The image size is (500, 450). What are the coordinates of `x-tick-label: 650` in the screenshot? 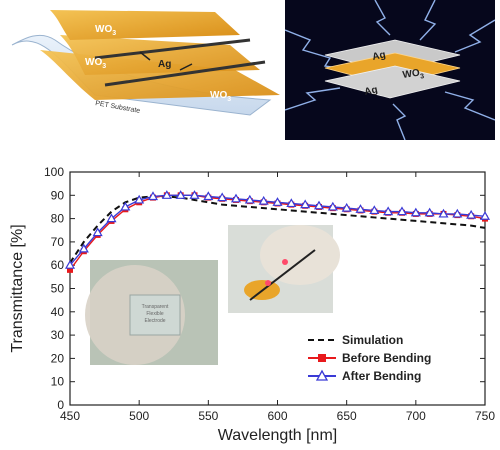 It's located at (347, 416).